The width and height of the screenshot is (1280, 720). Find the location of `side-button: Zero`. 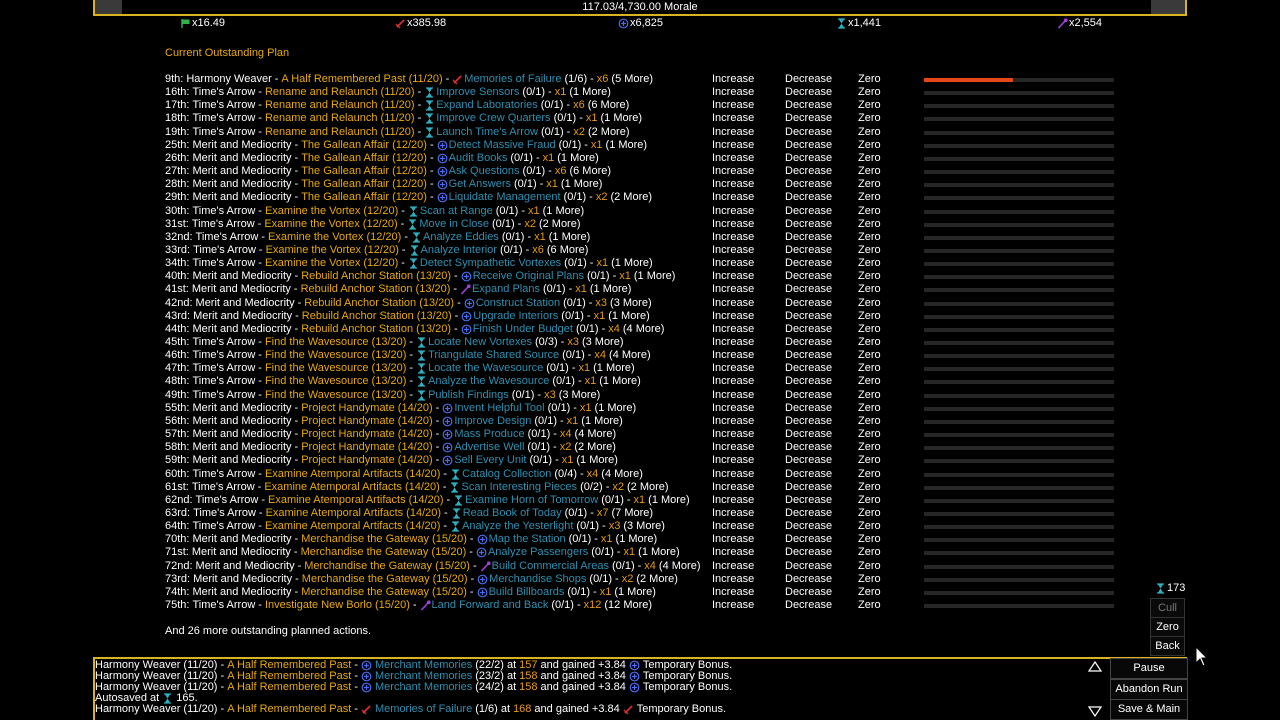

side-button: Zero is located at coordinates (1167, 627).